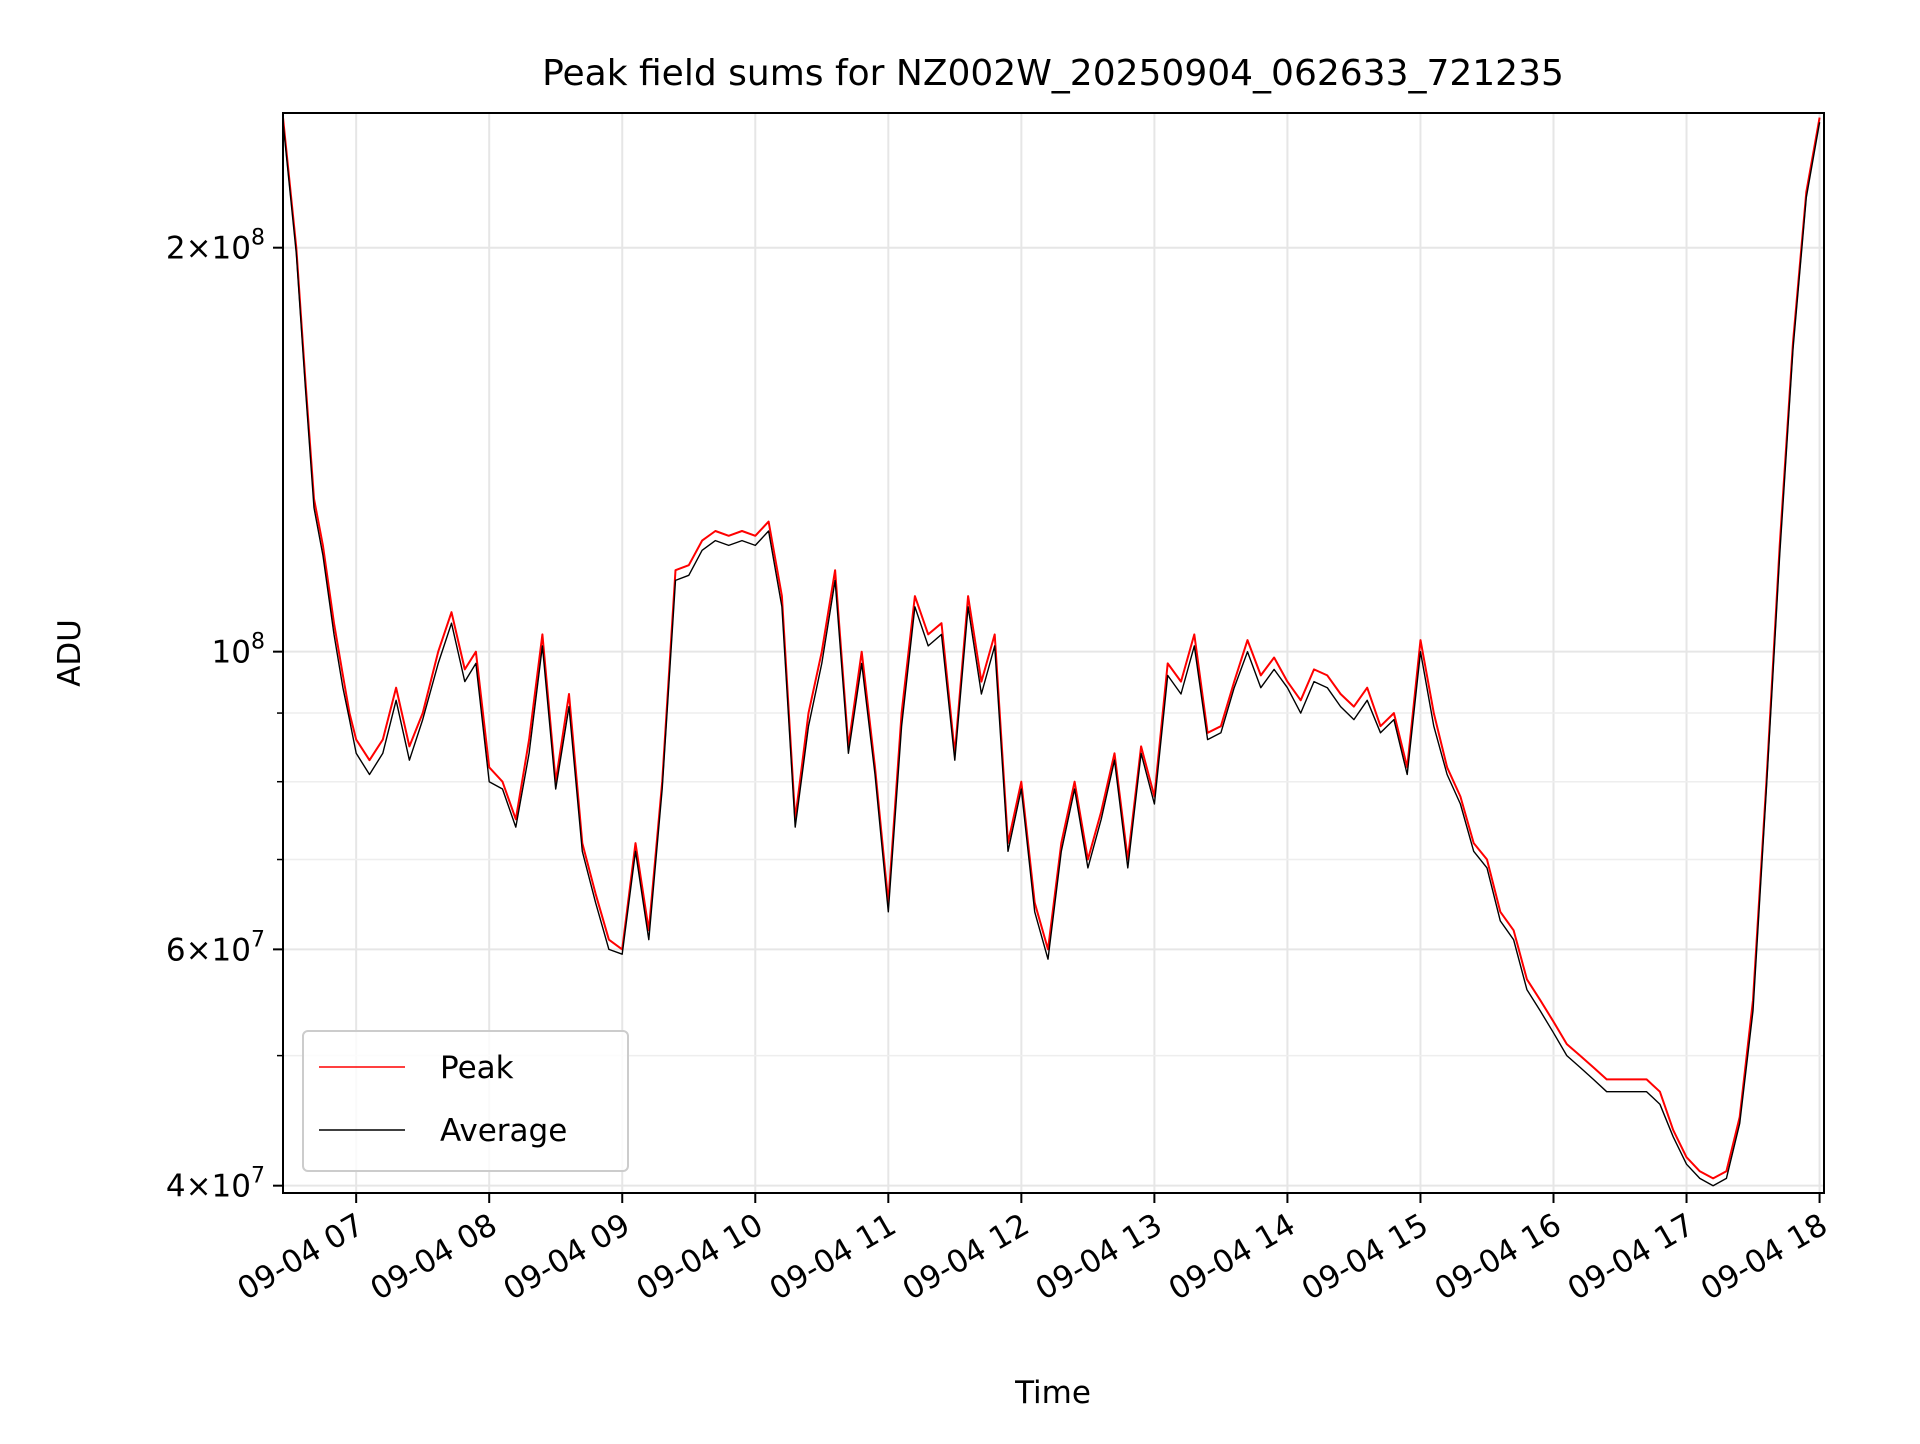 This screenshot has height=1444, width=1920. What do you see at coordinates (1052, 1393) in the screenshot?
I see `x-axis-label: Time` at bounding box center [1052, 1393].